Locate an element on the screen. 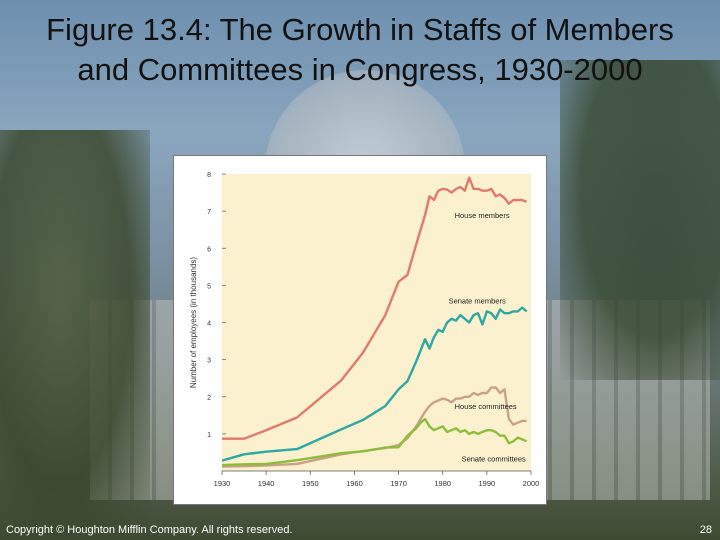 The width and height of the screenshot is (720, 540). x-tick-label: 1980 is located at coordinates (442, 483).